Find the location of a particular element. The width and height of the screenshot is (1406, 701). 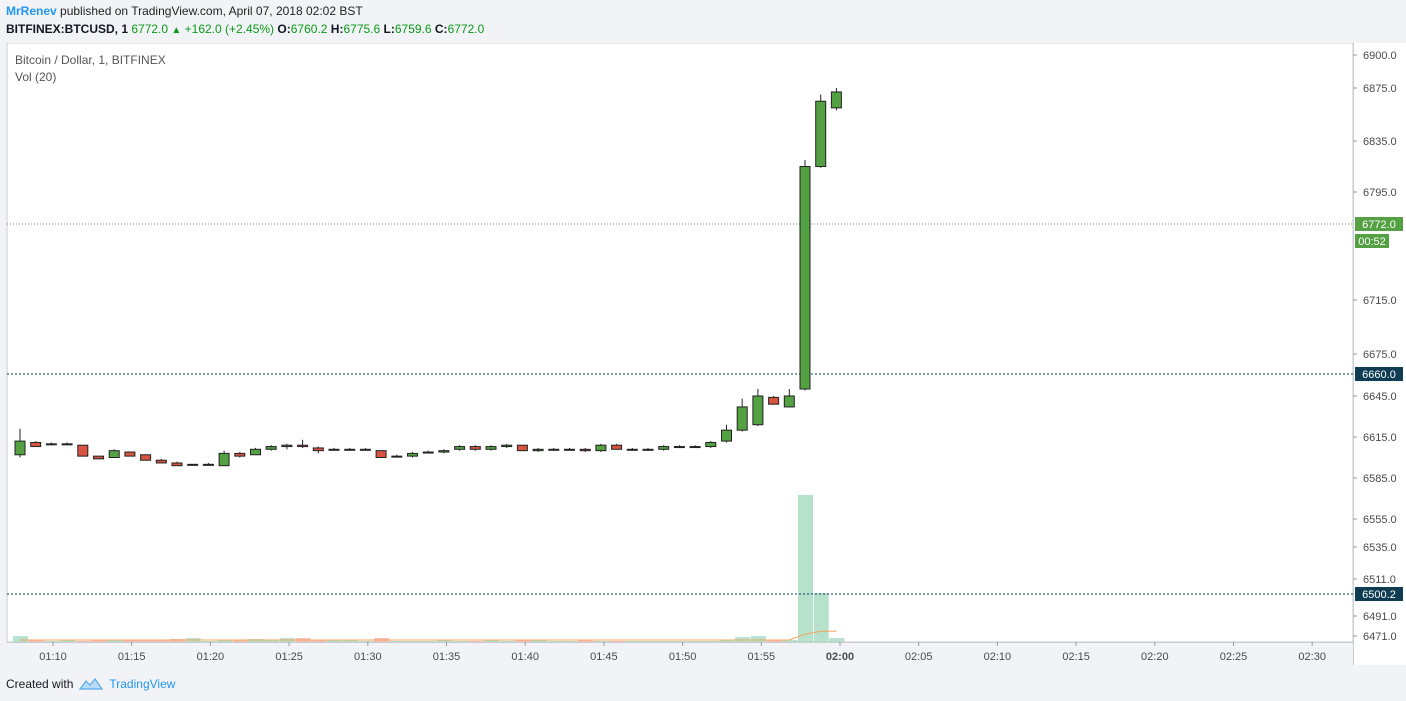

y-tick-label: 6900.0 is located at coordinates (1380, 56).